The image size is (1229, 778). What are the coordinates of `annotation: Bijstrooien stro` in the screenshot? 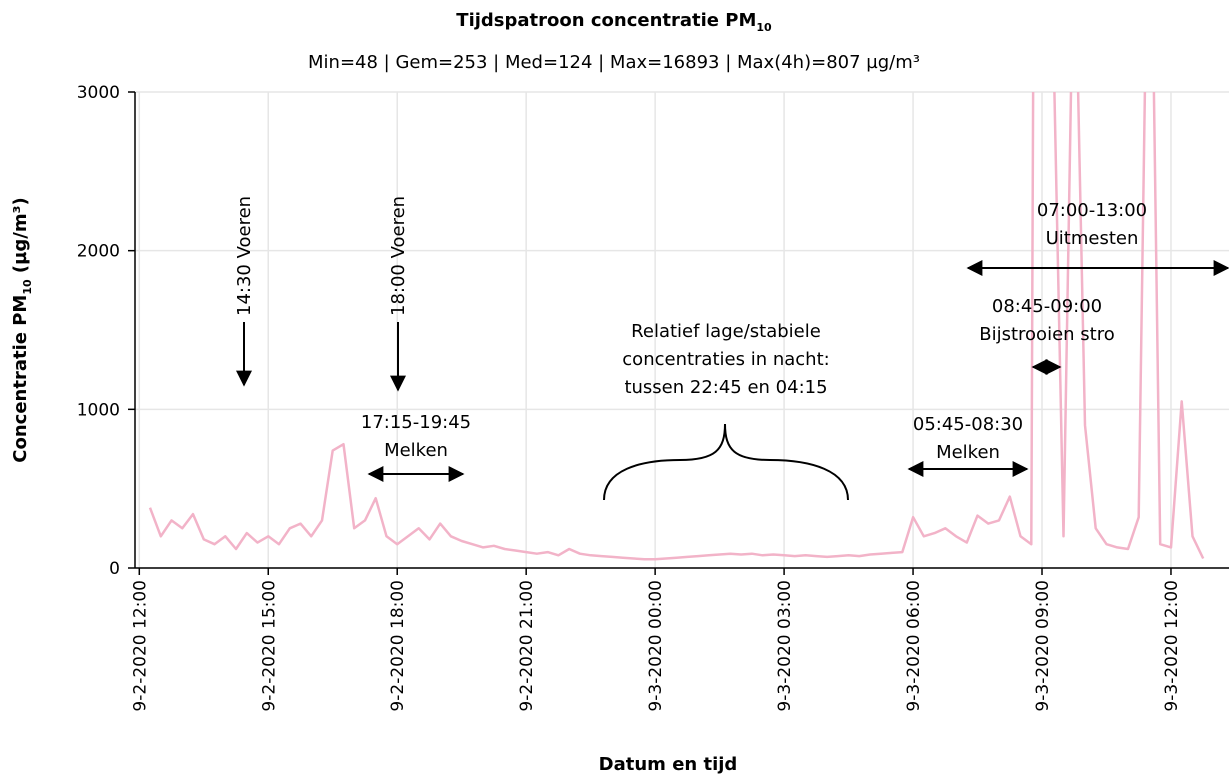 It's located at (1046, 334).